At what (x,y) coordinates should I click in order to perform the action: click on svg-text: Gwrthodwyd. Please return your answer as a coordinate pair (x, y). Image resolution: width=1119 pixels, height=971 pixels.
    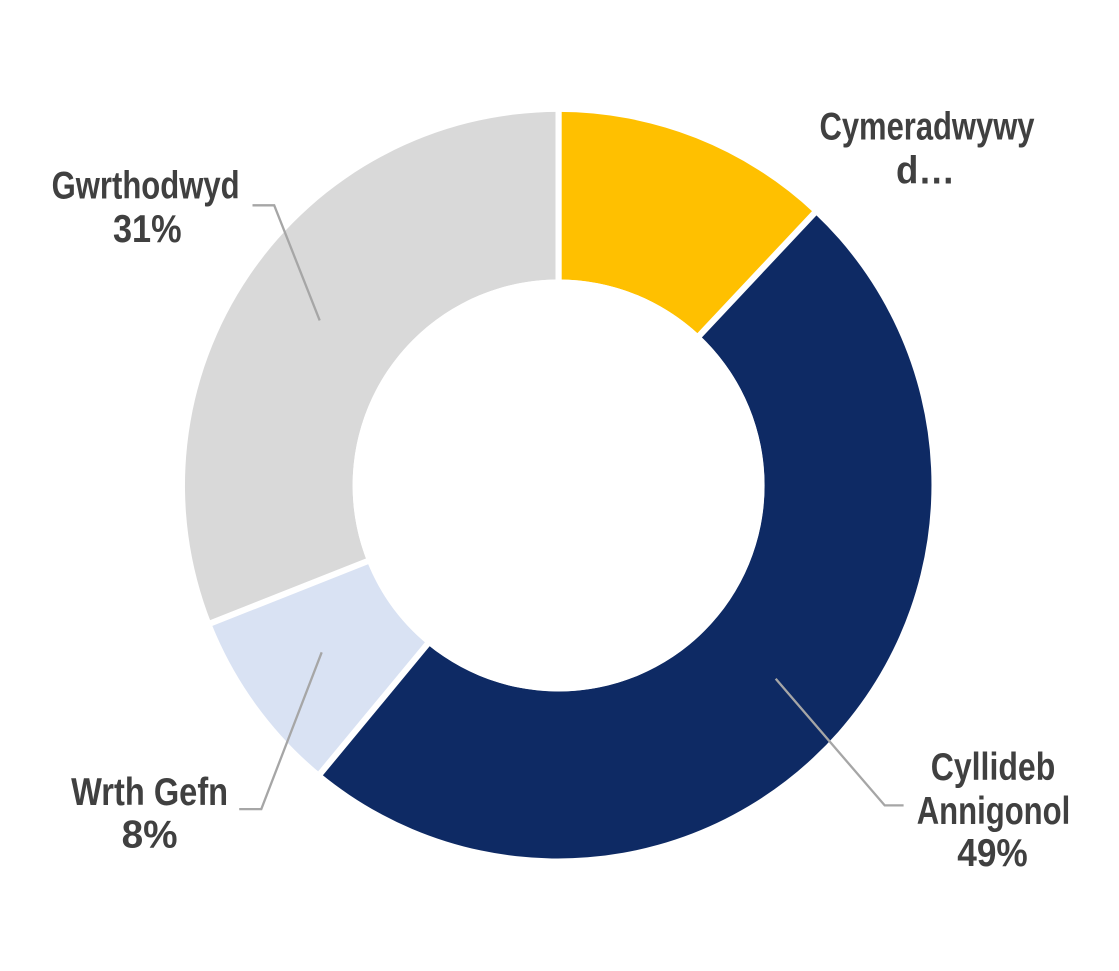
    Looking at the image, I should click on (146, 186).